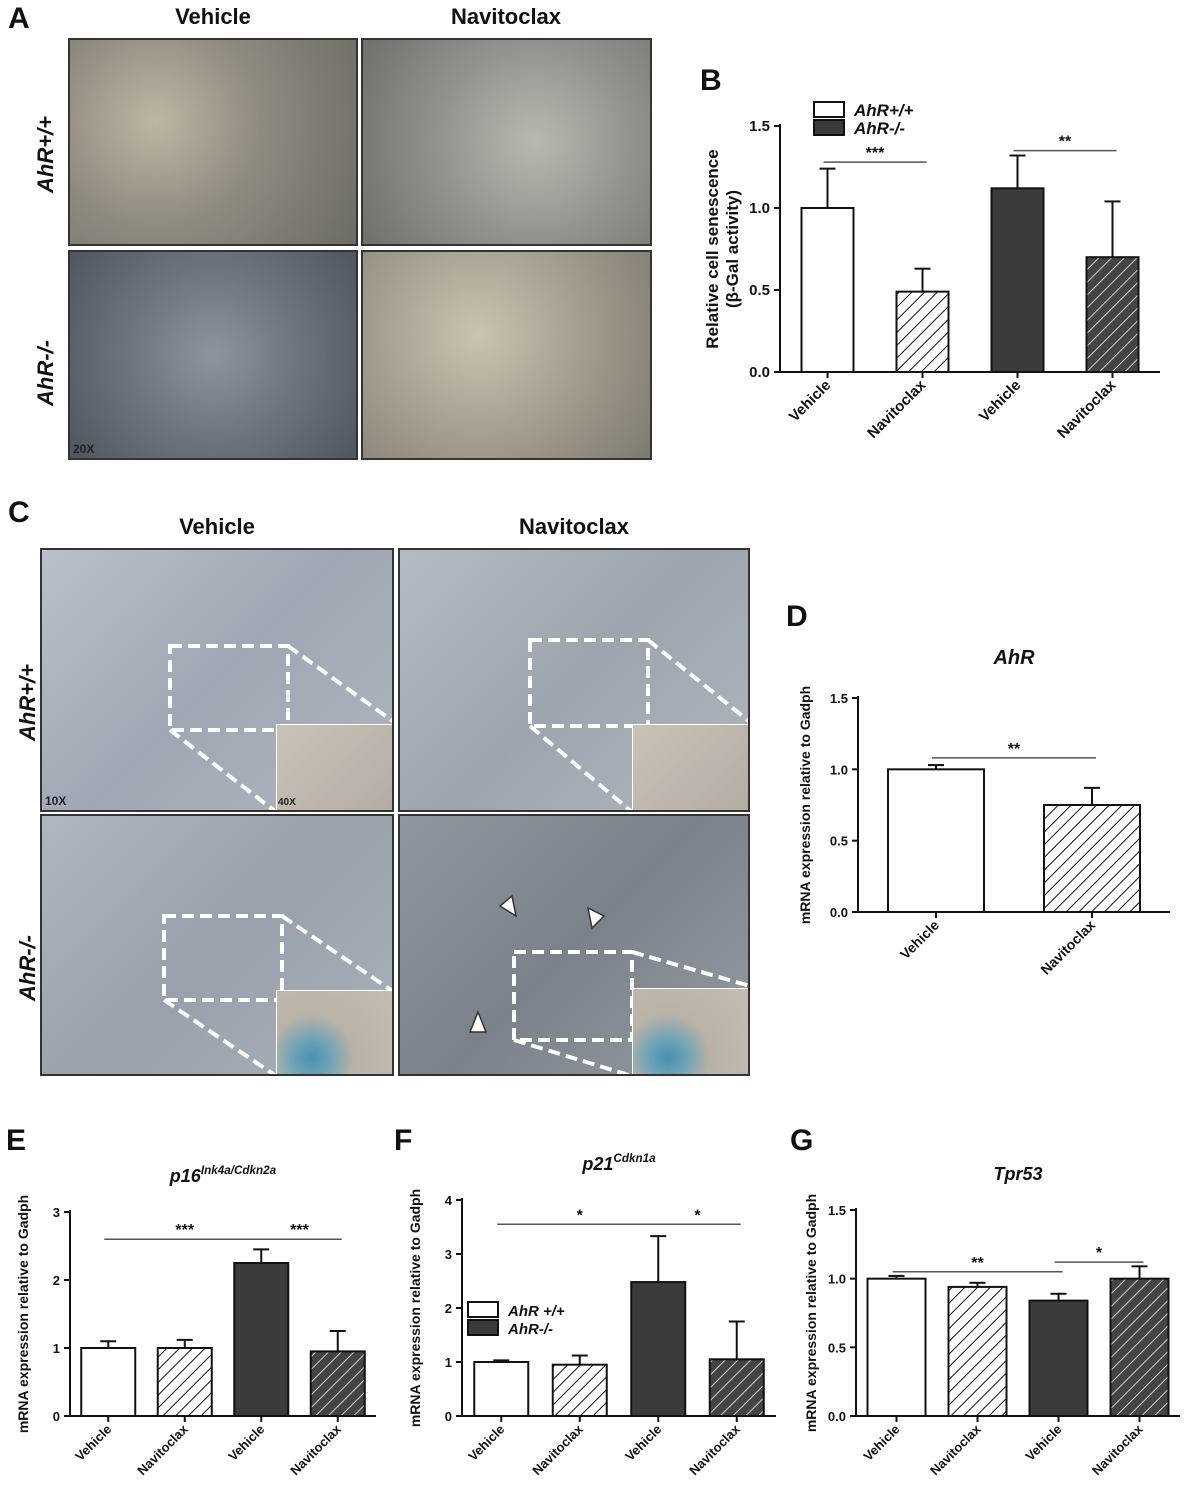 Image resolution: width=1200 pixels, height=1496 pixels. Describe the element at coordinates (280, 727) in the screenshot. I see `zoom-lines-c-wt-vehicle` at that location.